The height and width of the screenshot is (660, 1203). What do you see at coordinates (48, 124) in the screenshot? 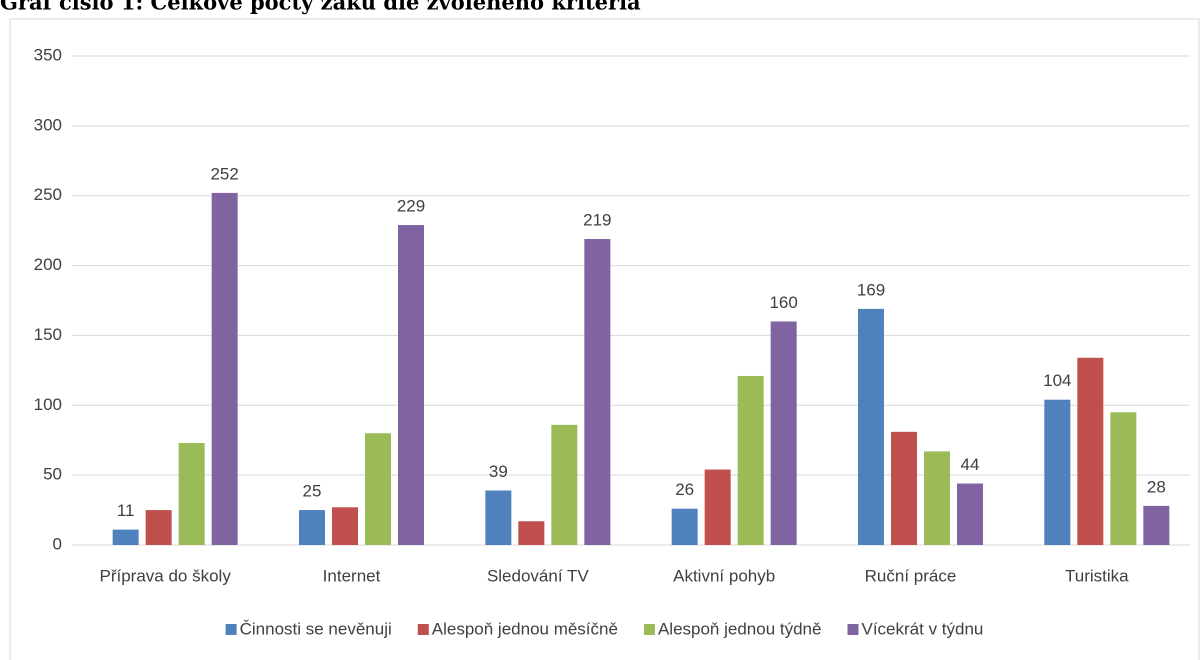
I see `y-tick-label: 300` at bounding box center [48, 124].